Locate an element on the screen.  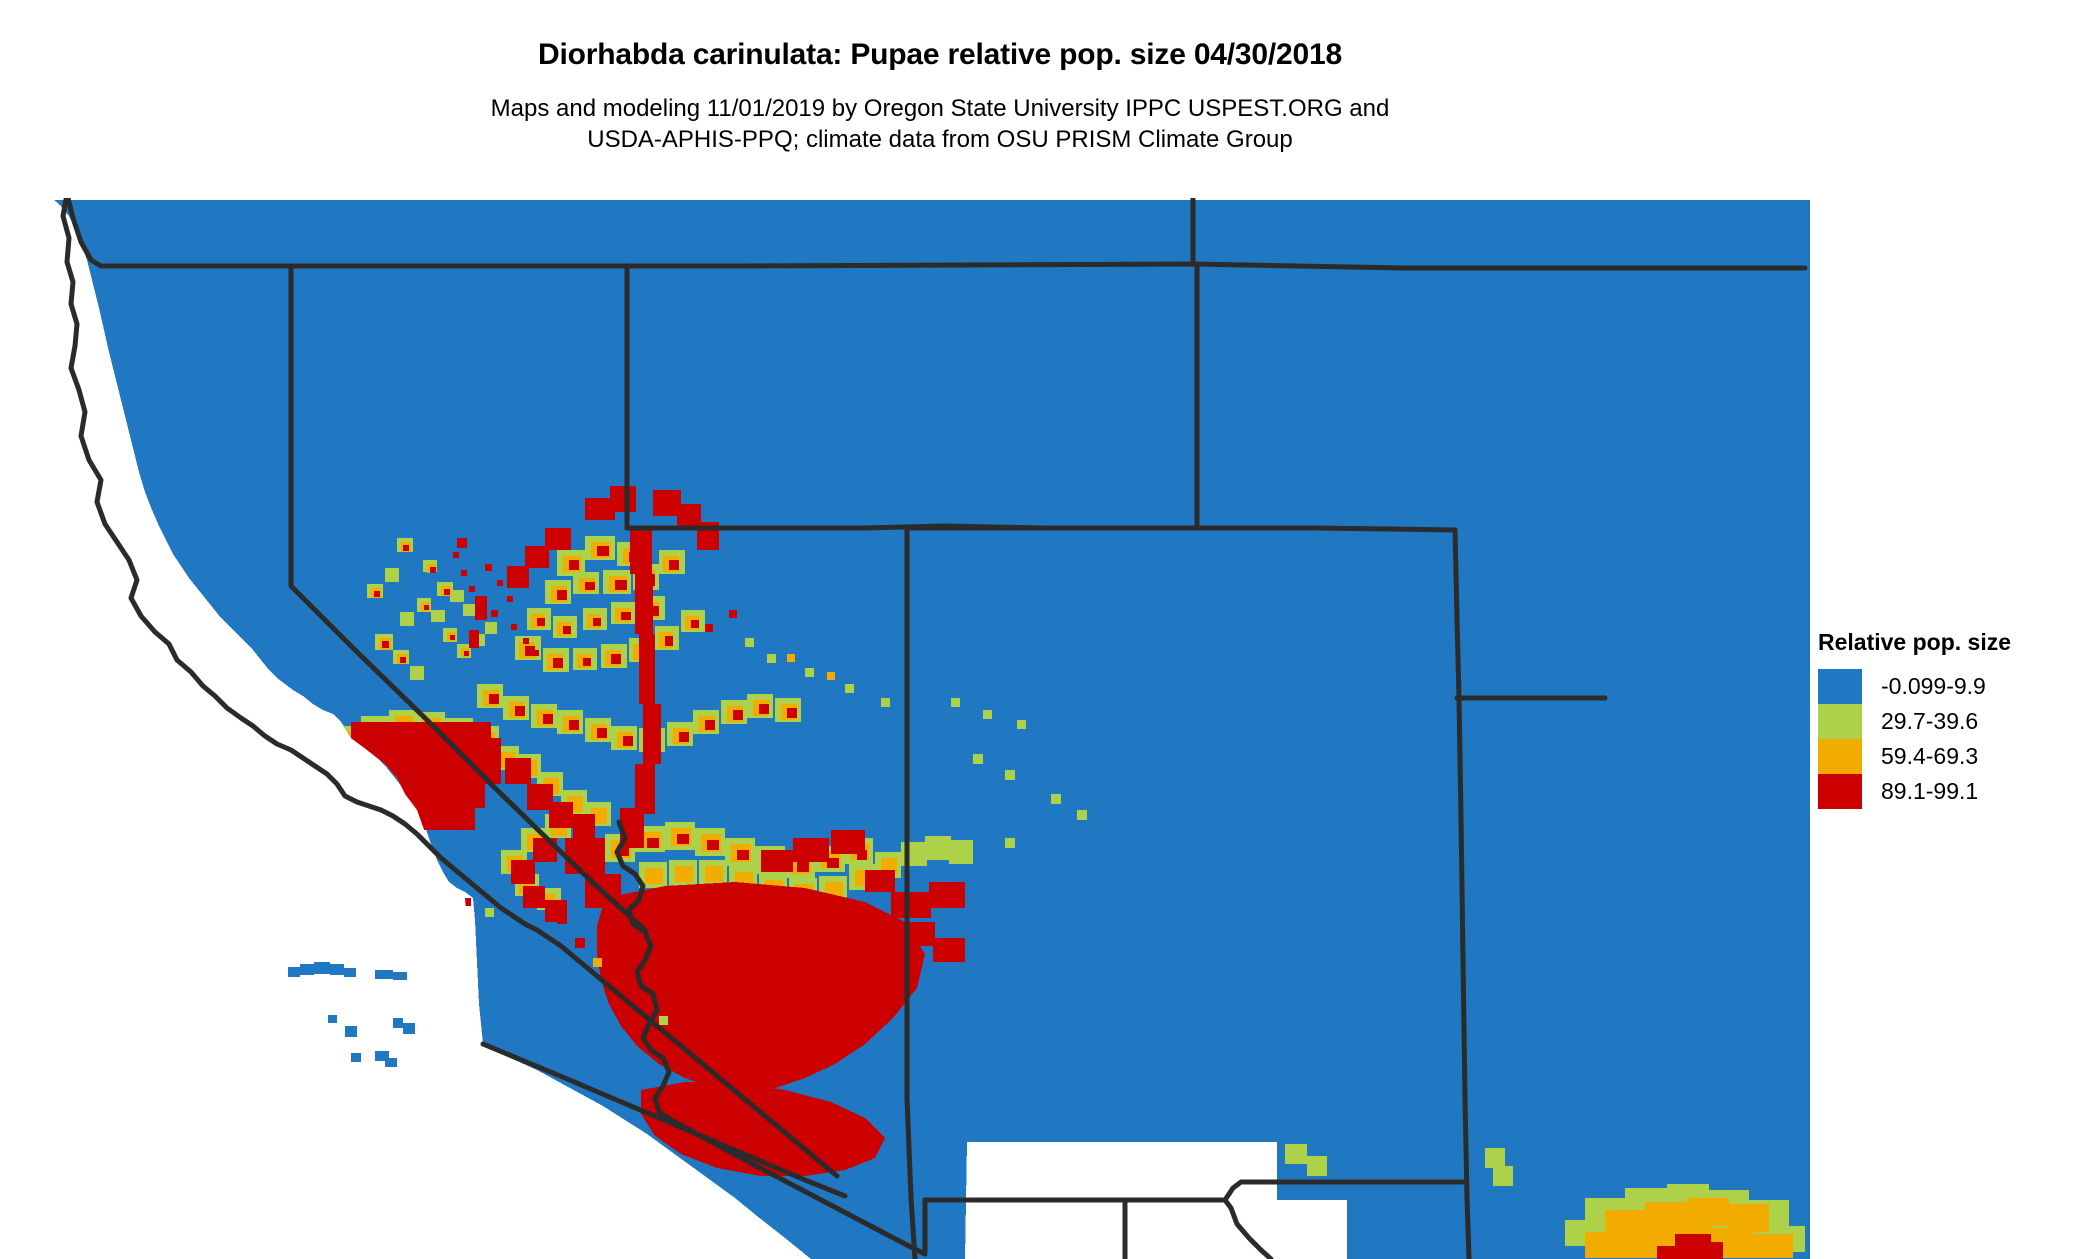
boundary-bootheel-east is located at coordinates (1248, 1228).